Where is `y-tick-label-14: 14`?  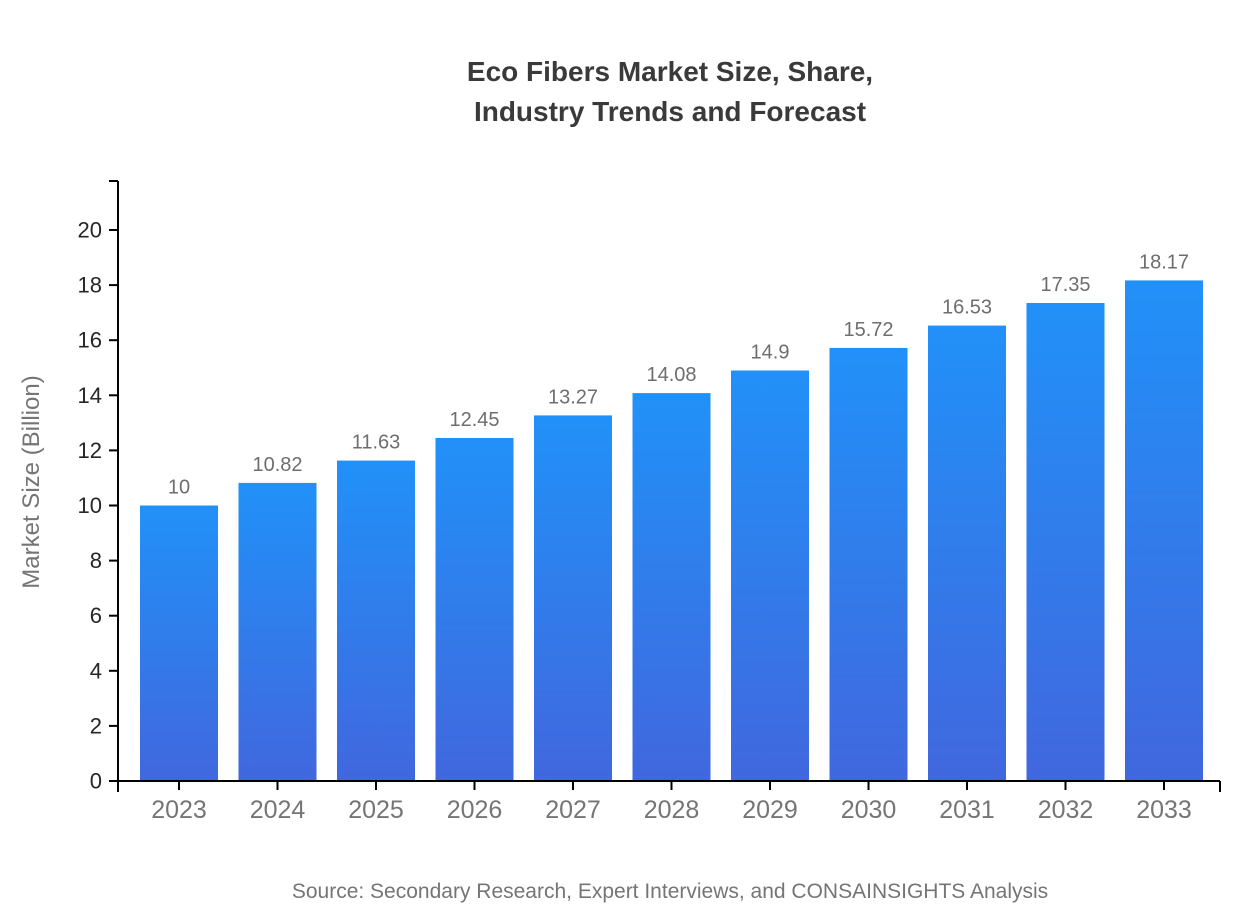
y-tick-label-14: 14 is located at coordinates (90, 395).